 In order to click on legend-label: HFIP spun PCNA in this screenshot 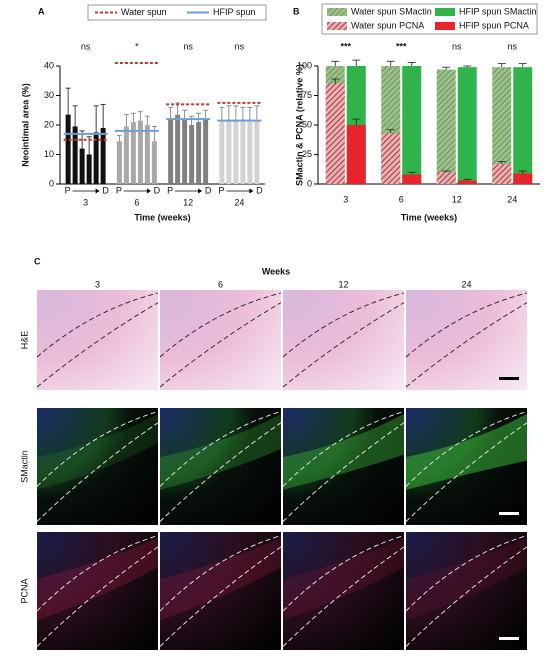, I will do `click(494, 25)`.